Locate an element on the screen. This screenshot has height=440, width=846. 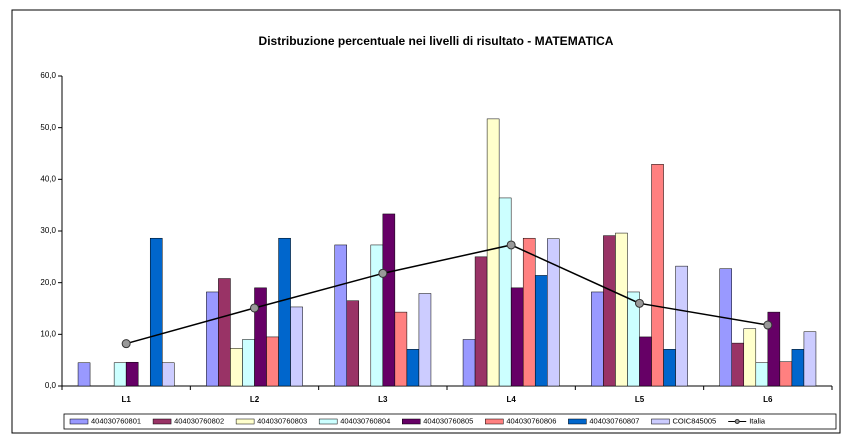
x-tick-label: L3 is located at coordinates (383, 399).